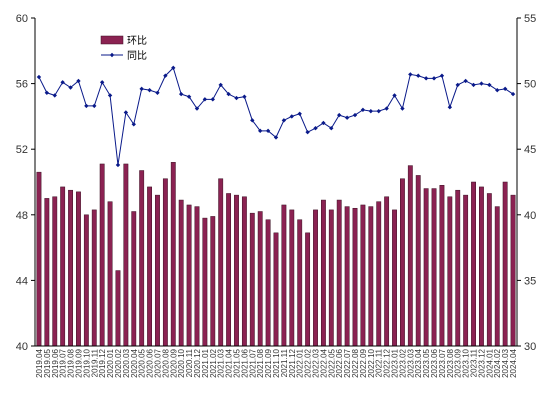 Image resolution: width=554 pixels, height=401 pixels. I want to click on x-tick-label: 2021.07, so click(252, 362).